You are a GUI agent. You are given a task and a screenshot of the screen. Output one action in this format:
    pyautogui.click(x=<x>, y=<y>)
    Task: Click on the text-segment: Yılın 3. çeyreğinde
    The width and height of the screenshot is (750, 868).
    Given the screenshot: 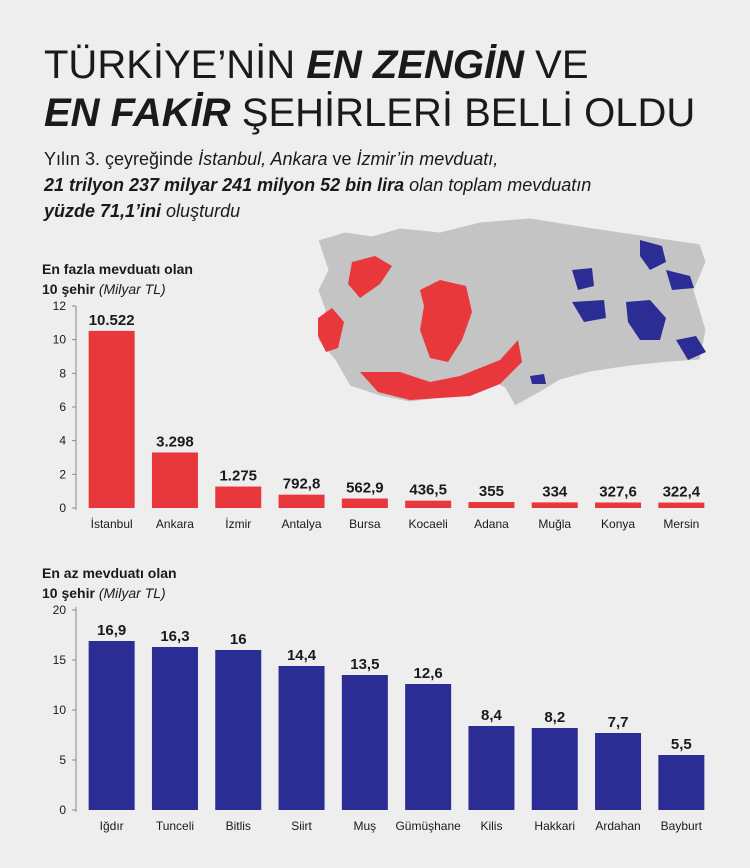 What is the action you would take?
    pyautogui.click(x=121, y=159)
    